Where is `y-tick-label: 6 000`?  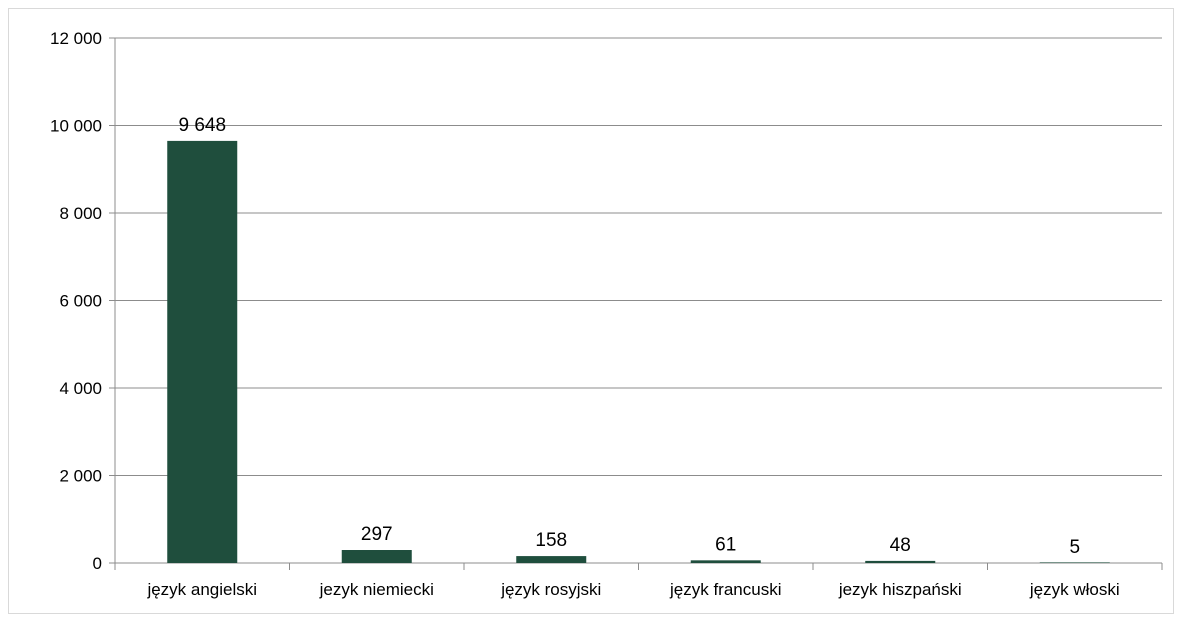
y-tick-label: 6 000 is located at coordinates (80, 301).